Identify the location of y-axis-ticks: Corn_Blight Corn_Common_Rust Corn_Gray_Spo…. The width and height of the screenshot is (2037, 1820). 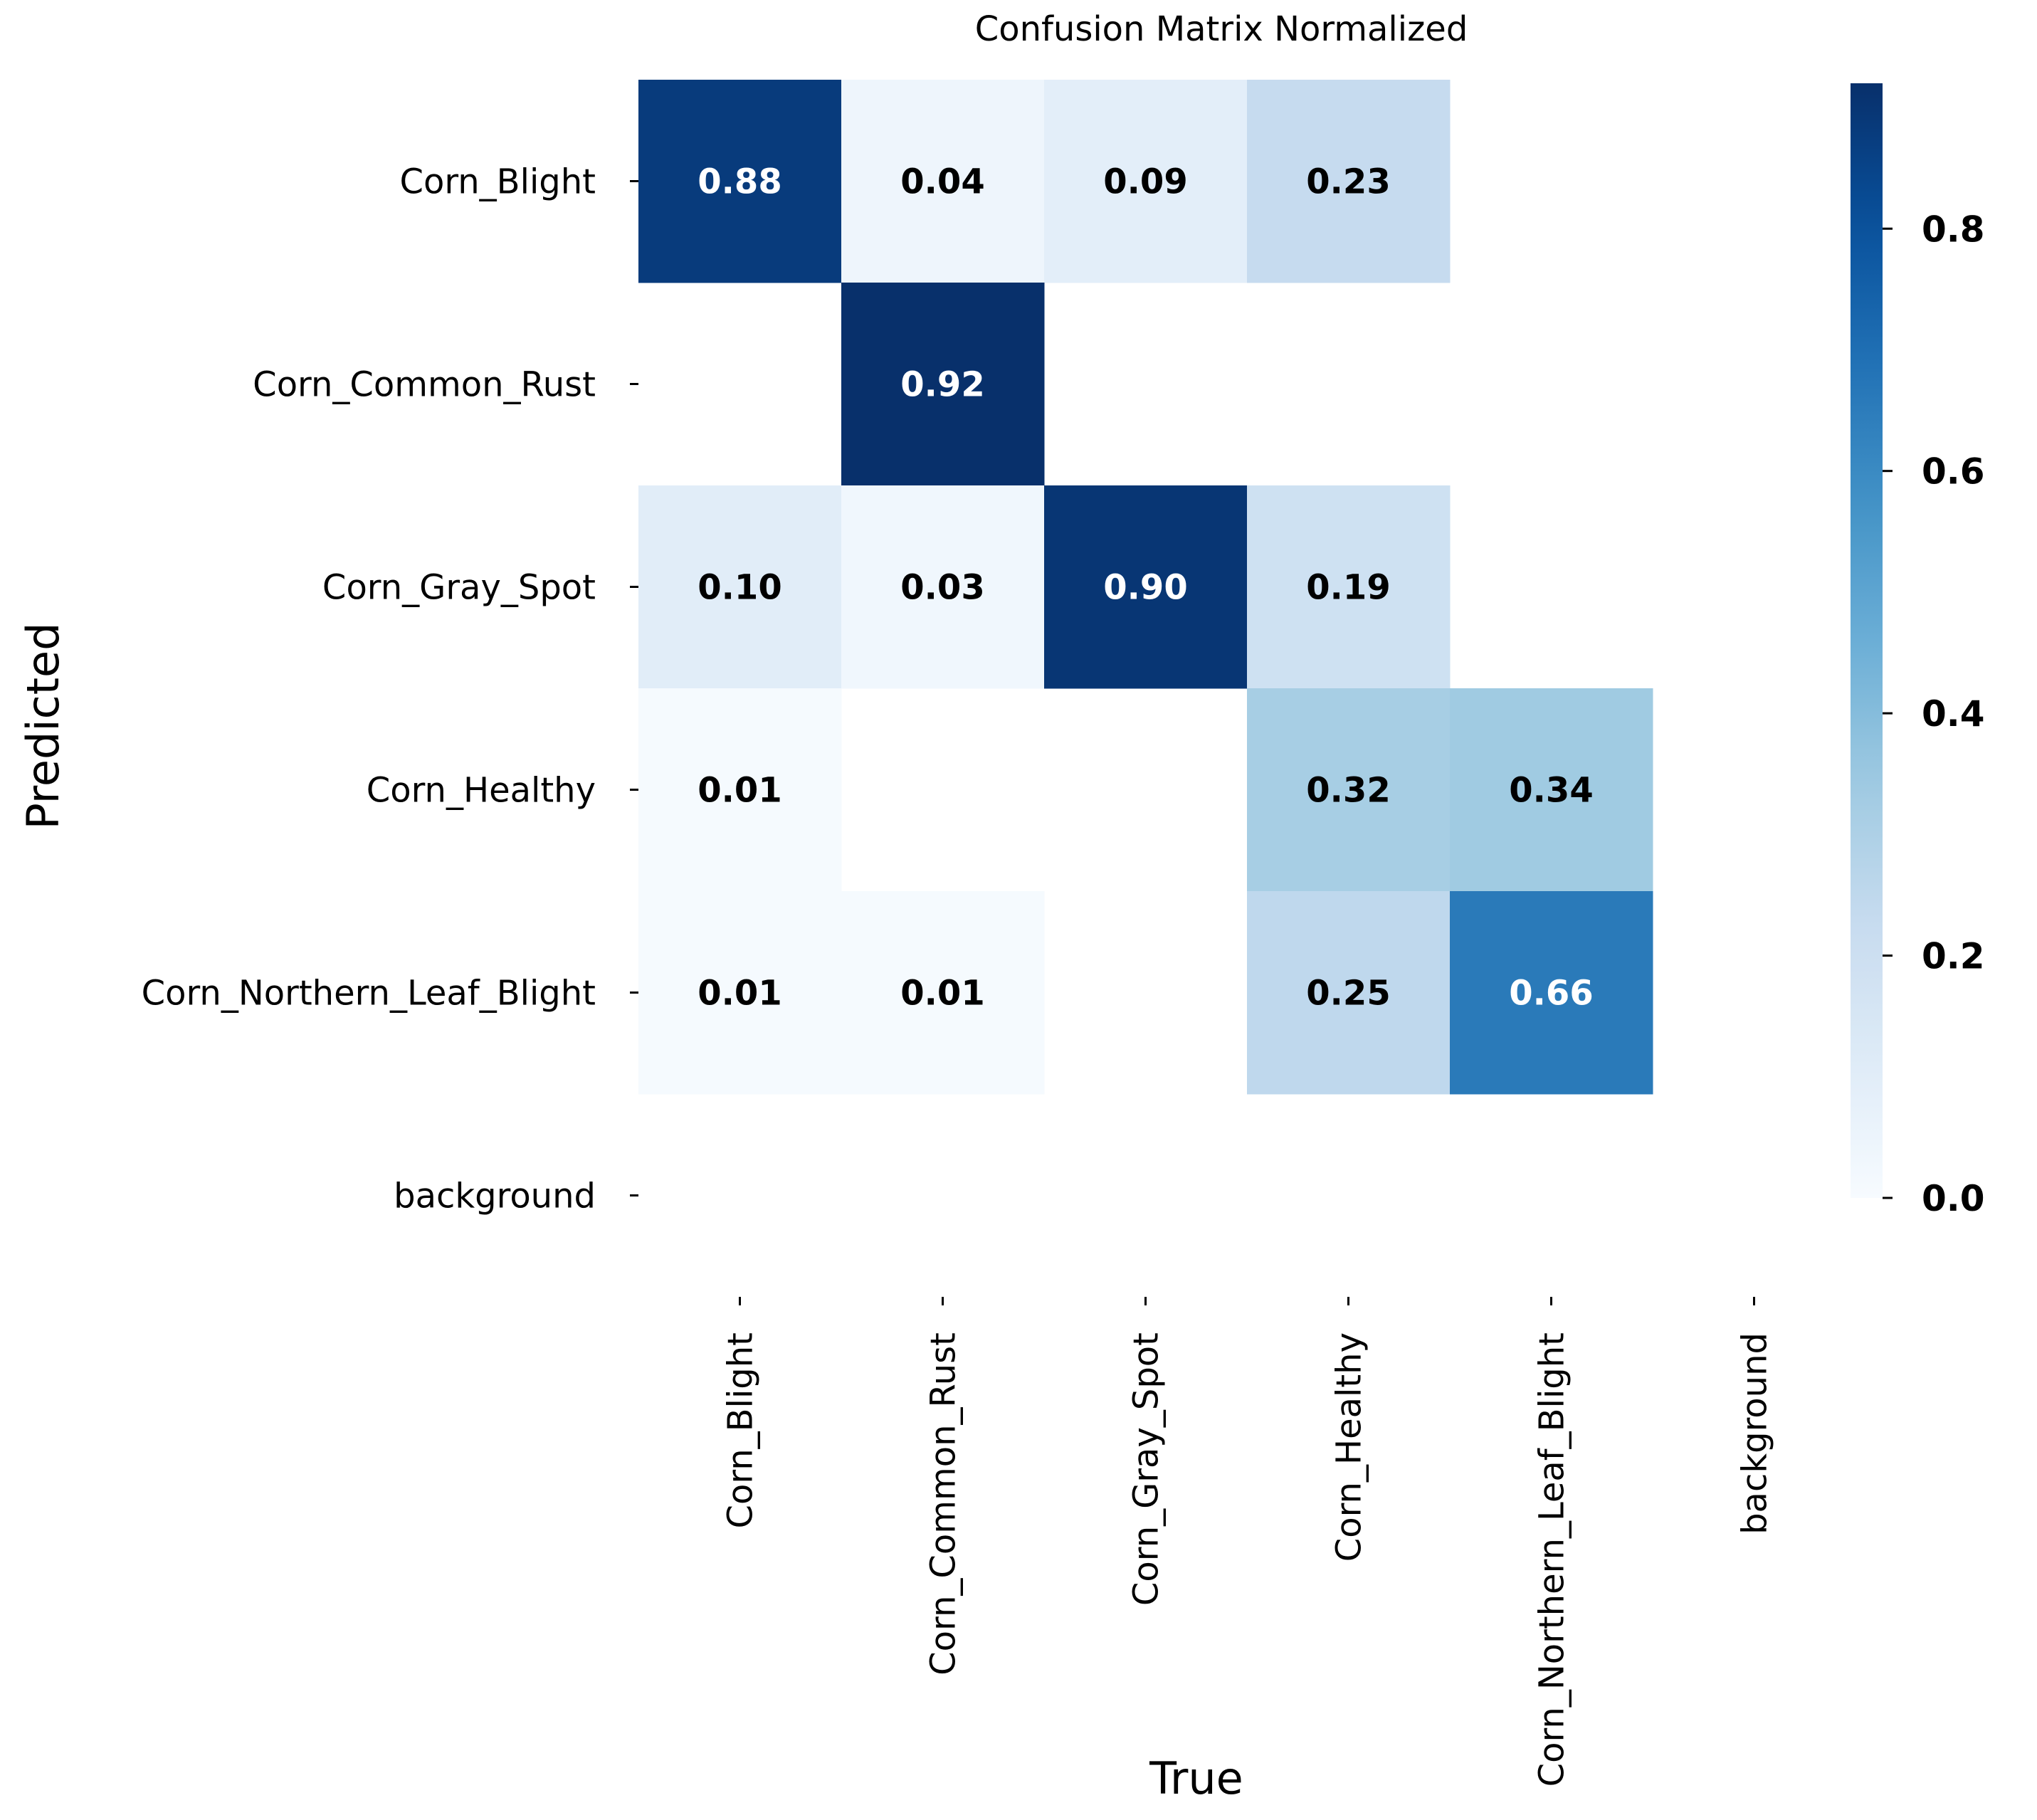
(390, 689).